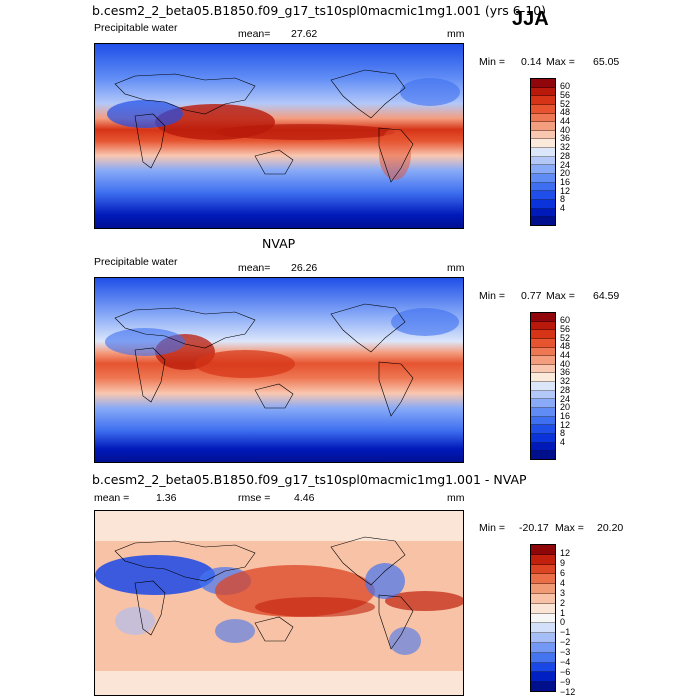  What do you see at coordinates (563, 612) in the screenshot?
I see `colorbar-tick-label: 1` at bounding box center [563, 612].